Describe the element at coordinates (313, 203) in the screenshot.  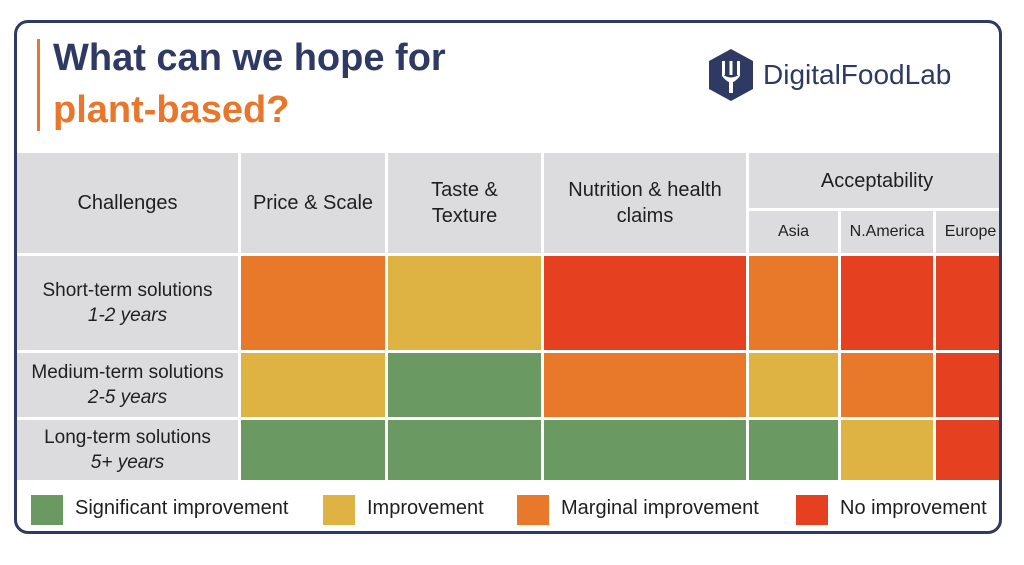
I see `column-header: Price & Scale` at that location.